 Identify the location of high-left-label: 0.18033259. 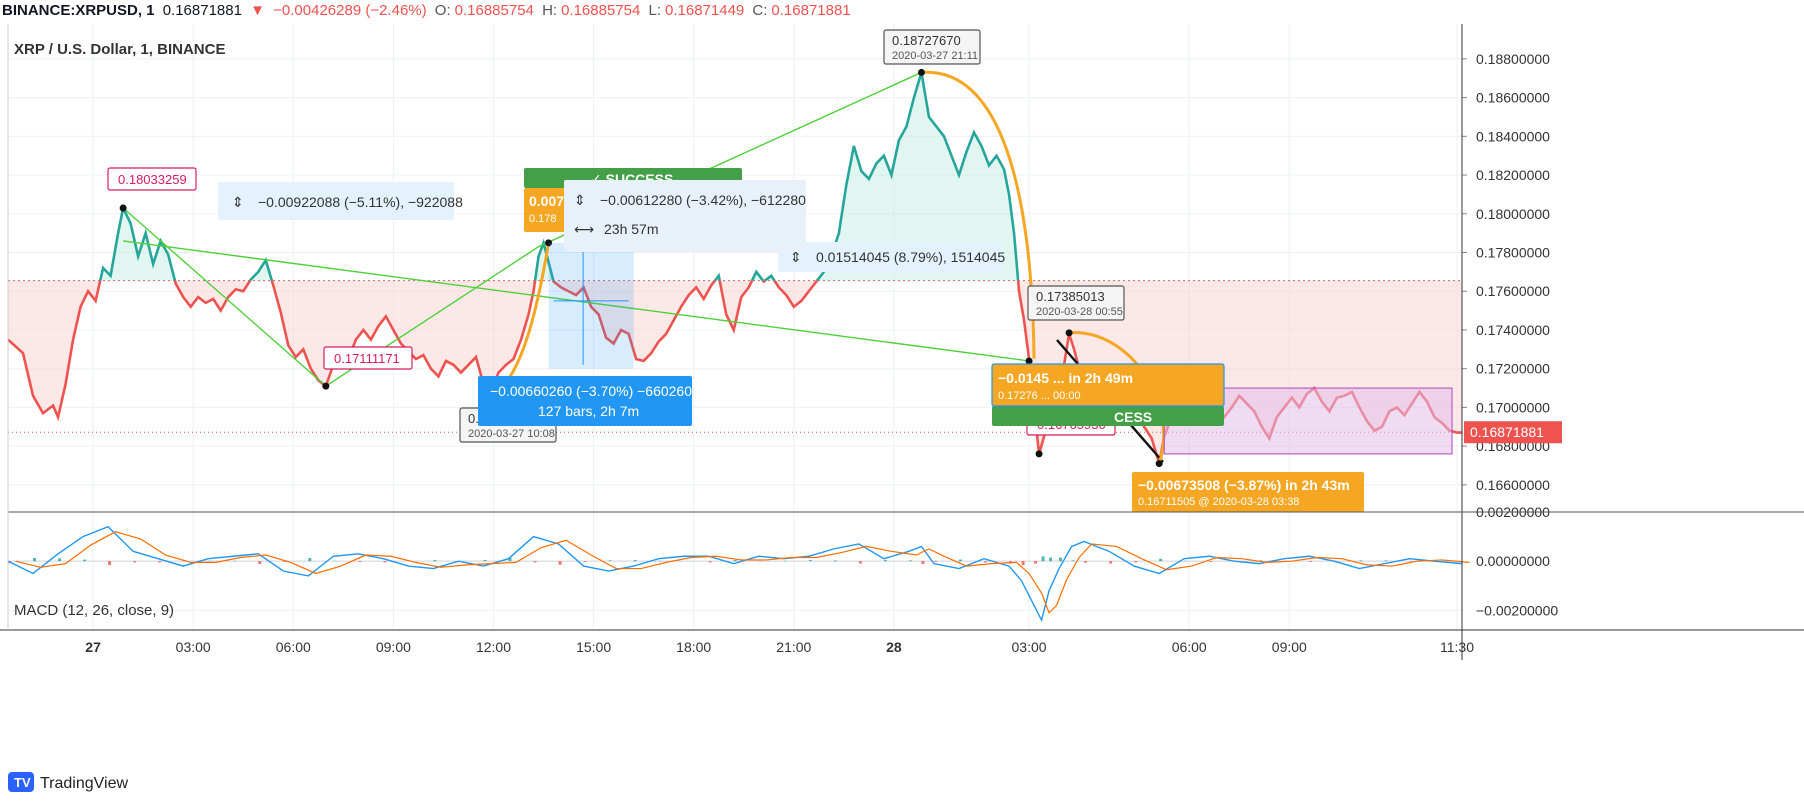
(152, 179).